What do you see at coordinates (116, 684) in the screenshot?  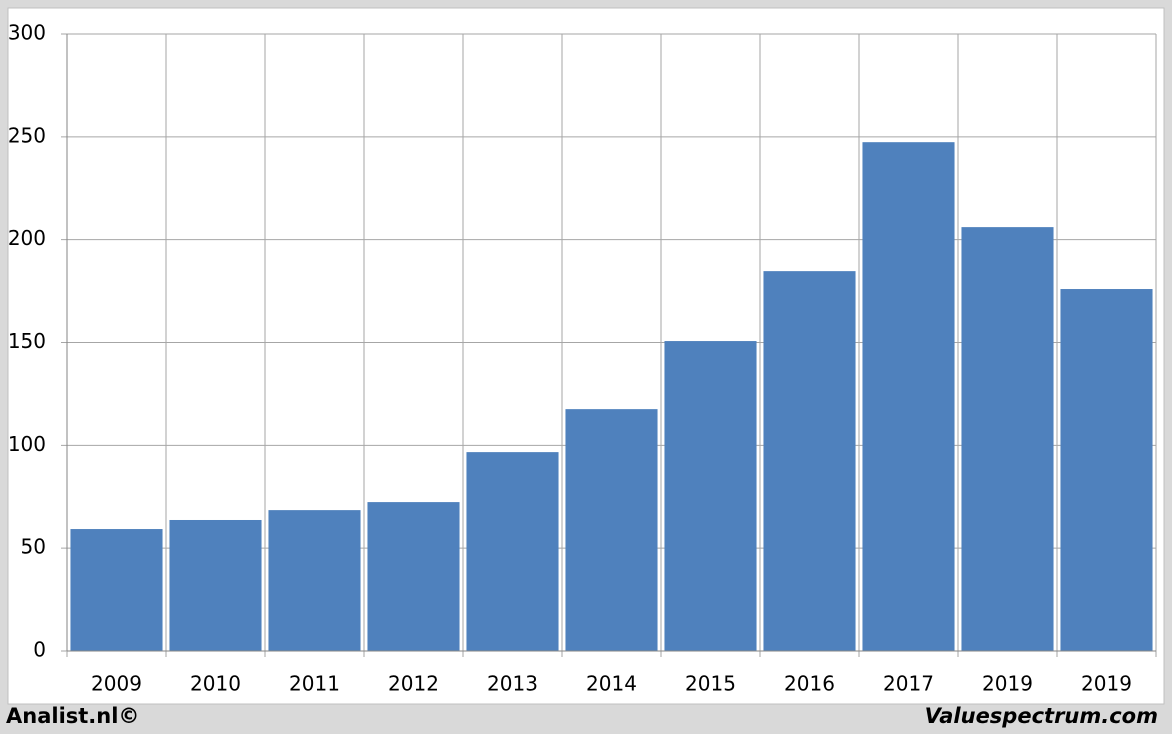 I see `x-tick-label: 2009` at bounding box center [116, 684].